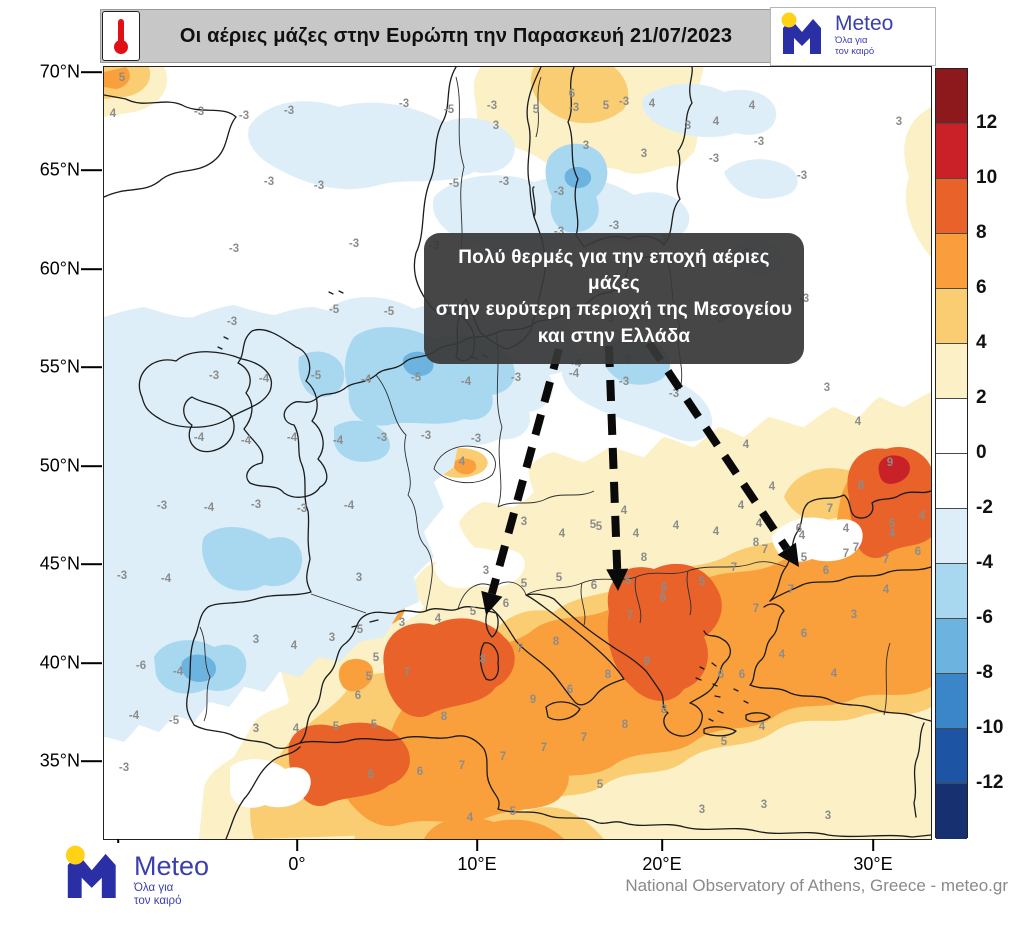 This screenshot has height=928, width=1024. Describe the element at coordinates (975, 453) in the screenshot. I see `temperature-anomaly-colorbar: 12 10 8 6 4 2 0 -2 -4 -6 -8 -10 -12` at that location.